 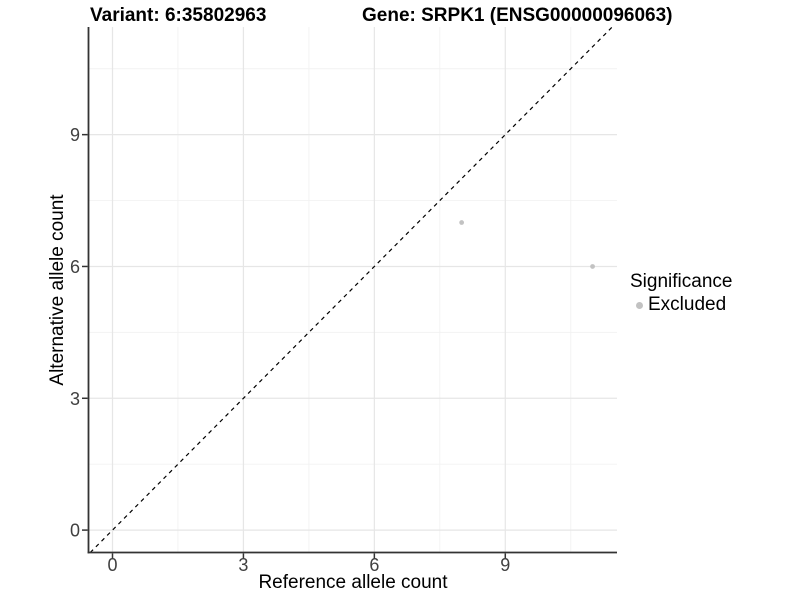 What do you see at coordinates (681, 281) in the screenshot?
I see `legend-title: Significance` at bounding box center [681, 281].